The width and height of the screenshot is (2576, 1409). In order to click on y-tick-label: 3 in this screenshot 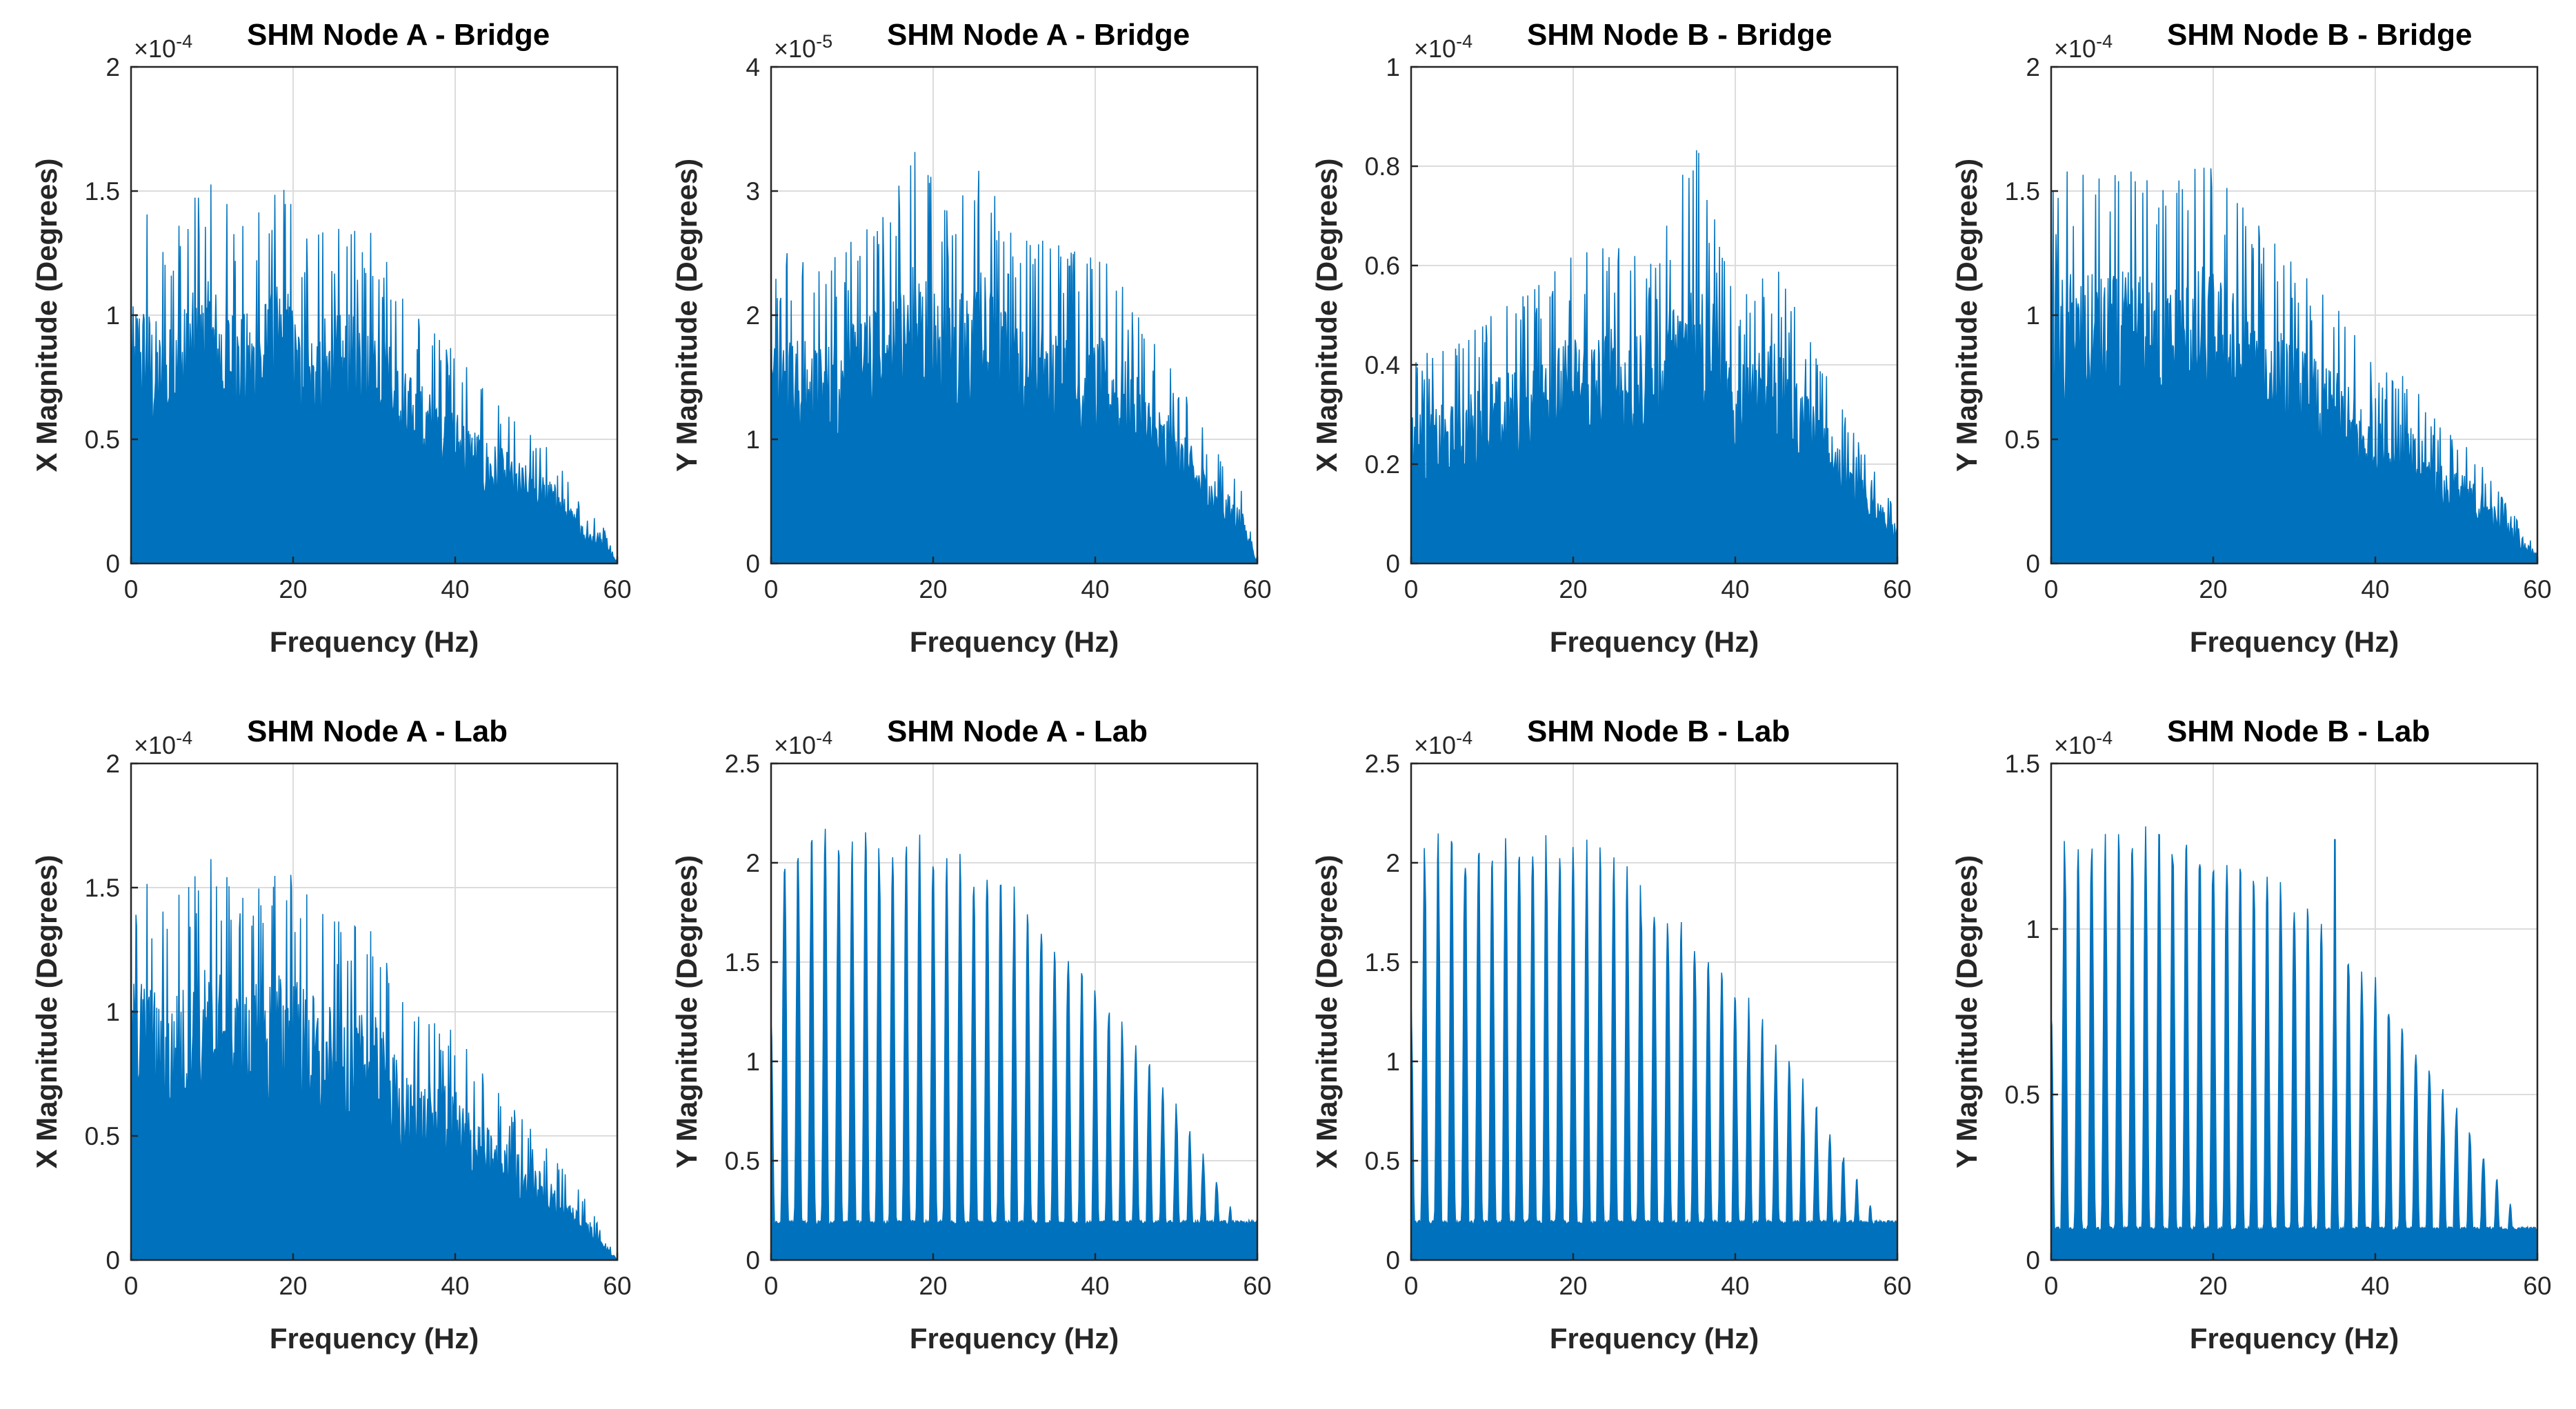, I will do `click(753, 191)`.